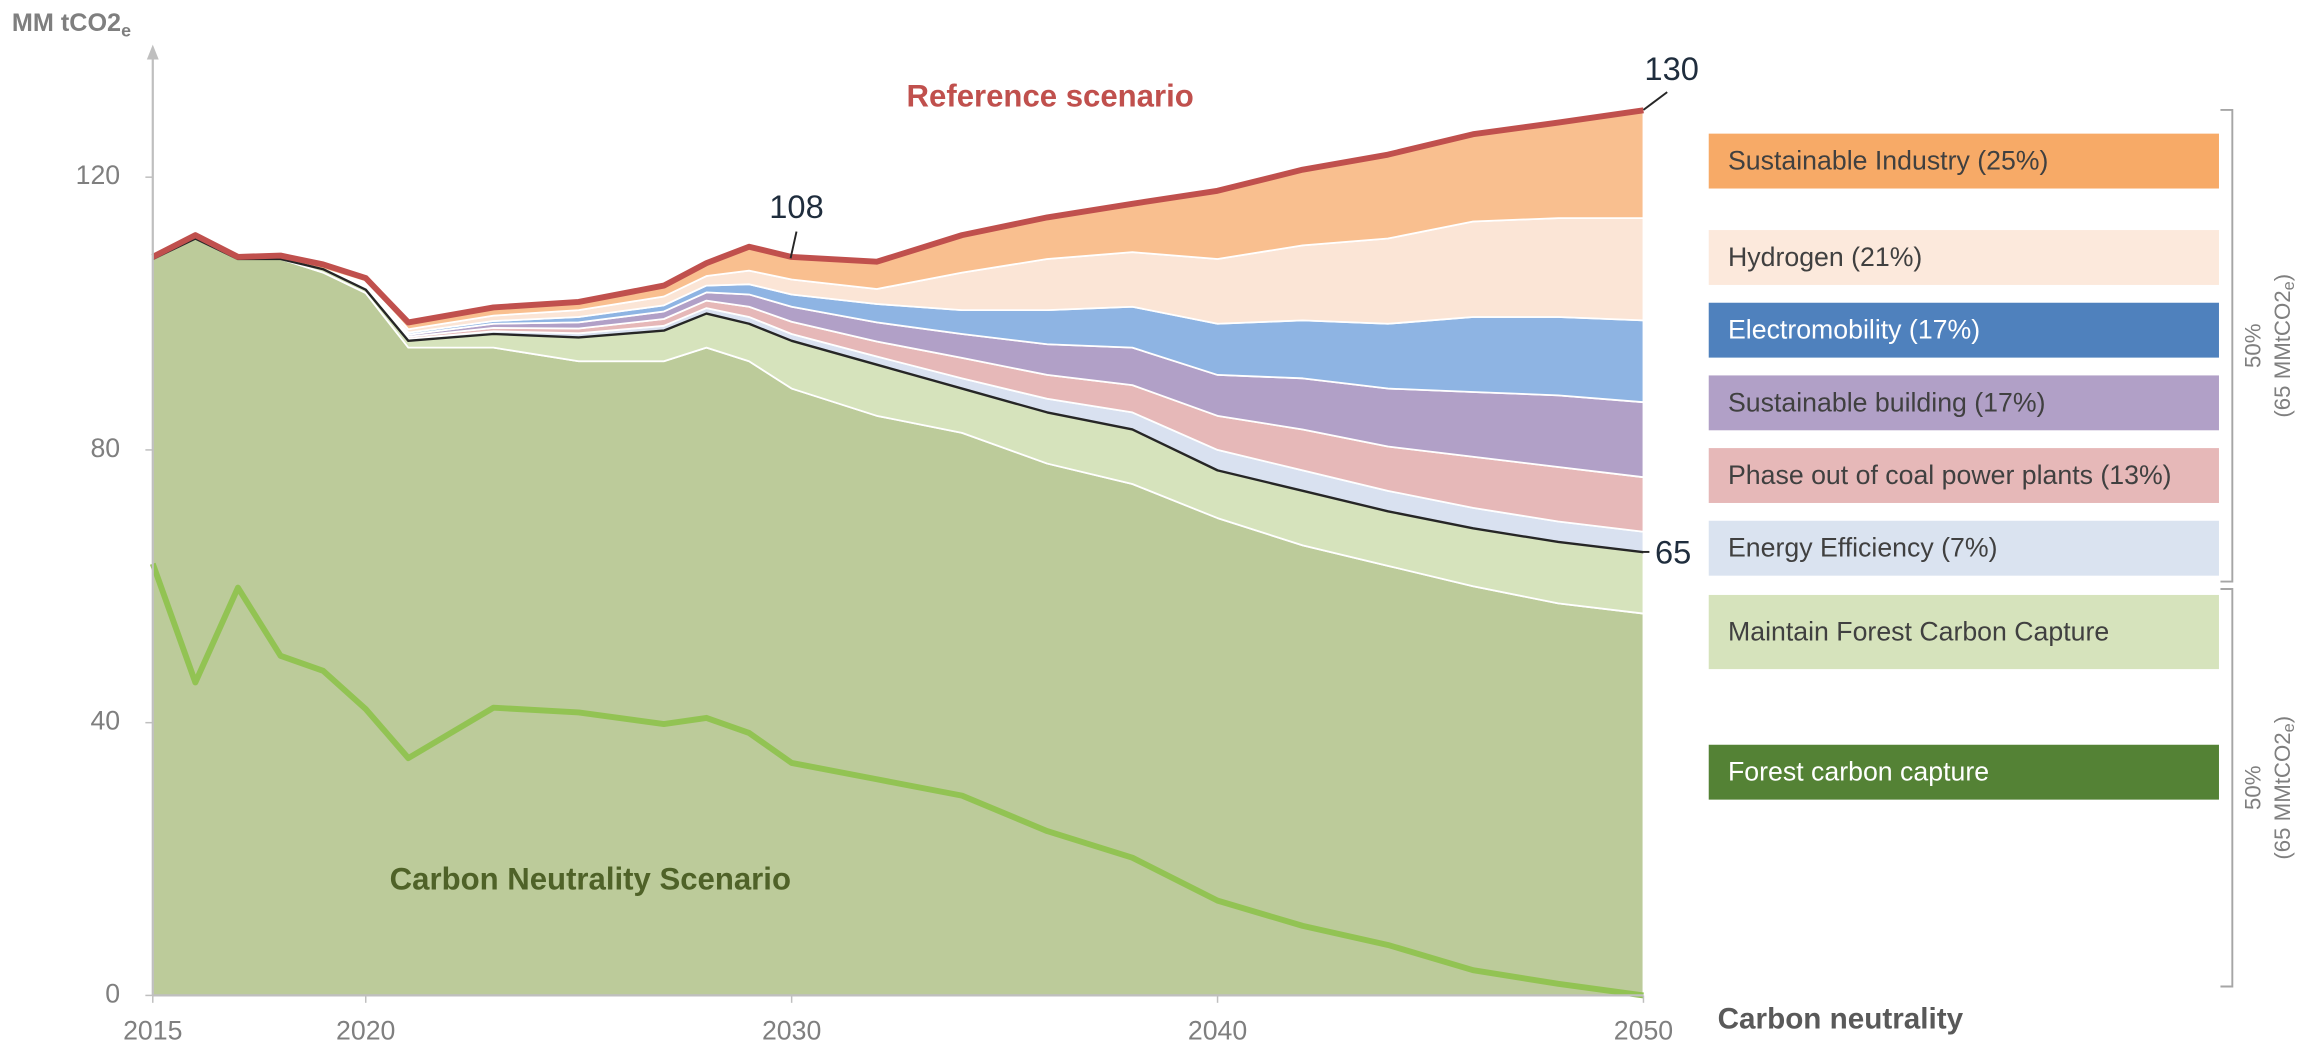 The image size is (2305, 1046). I want to click on legend-label: Maintain Forest Carbon Capture, so click(1918, 632).